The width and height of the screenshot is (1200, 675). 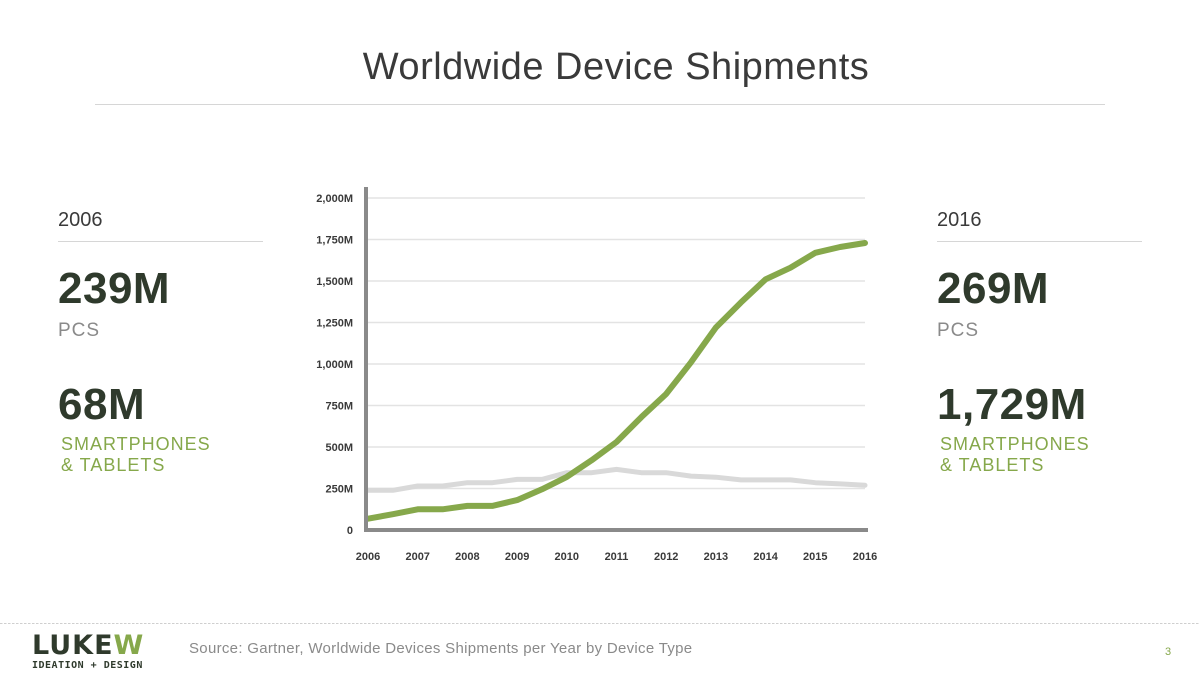 I want to click on year-label: 2006, so click(x=80, y=220).